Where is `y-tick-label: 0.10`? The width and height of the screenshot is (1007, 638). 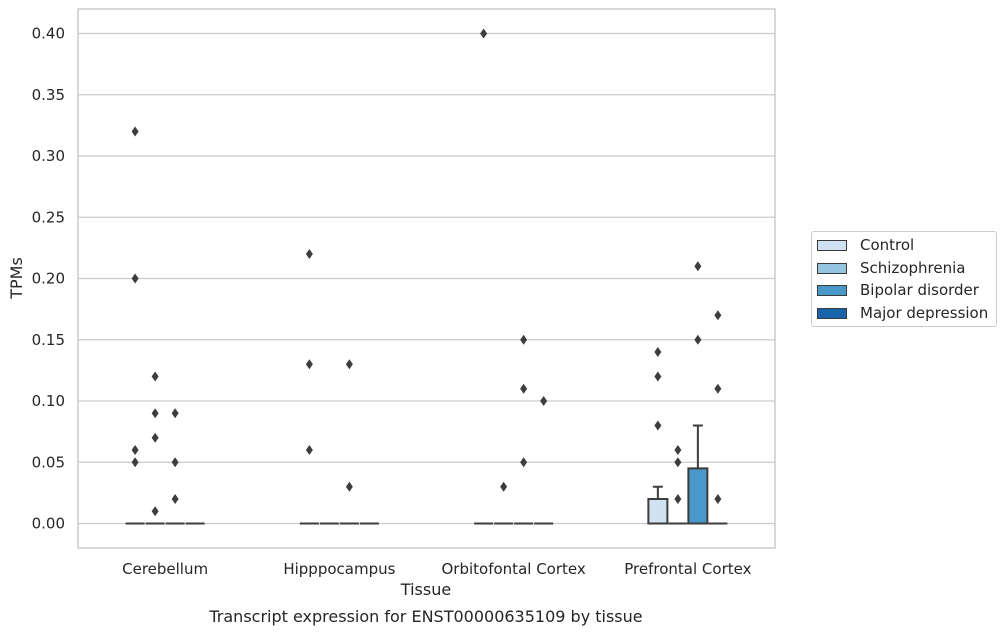 y-tick-label: 0.10 is located at coordinates (48, 401).